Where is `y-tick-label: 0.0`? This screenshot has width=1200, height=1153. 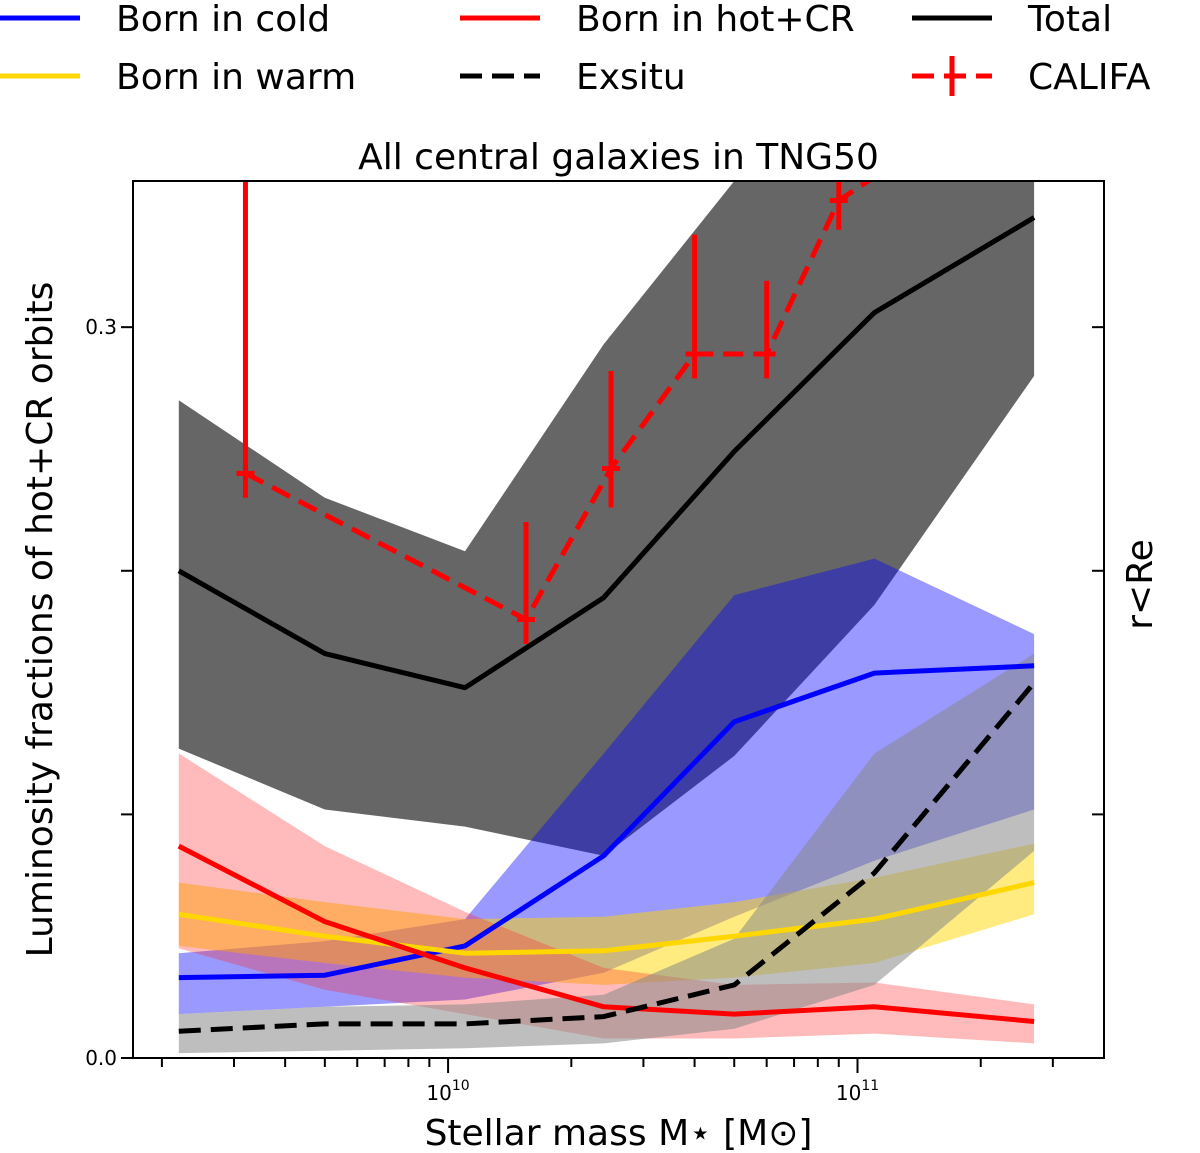 y-tick-label: 0.0 is located at coordinates (101, 1058).